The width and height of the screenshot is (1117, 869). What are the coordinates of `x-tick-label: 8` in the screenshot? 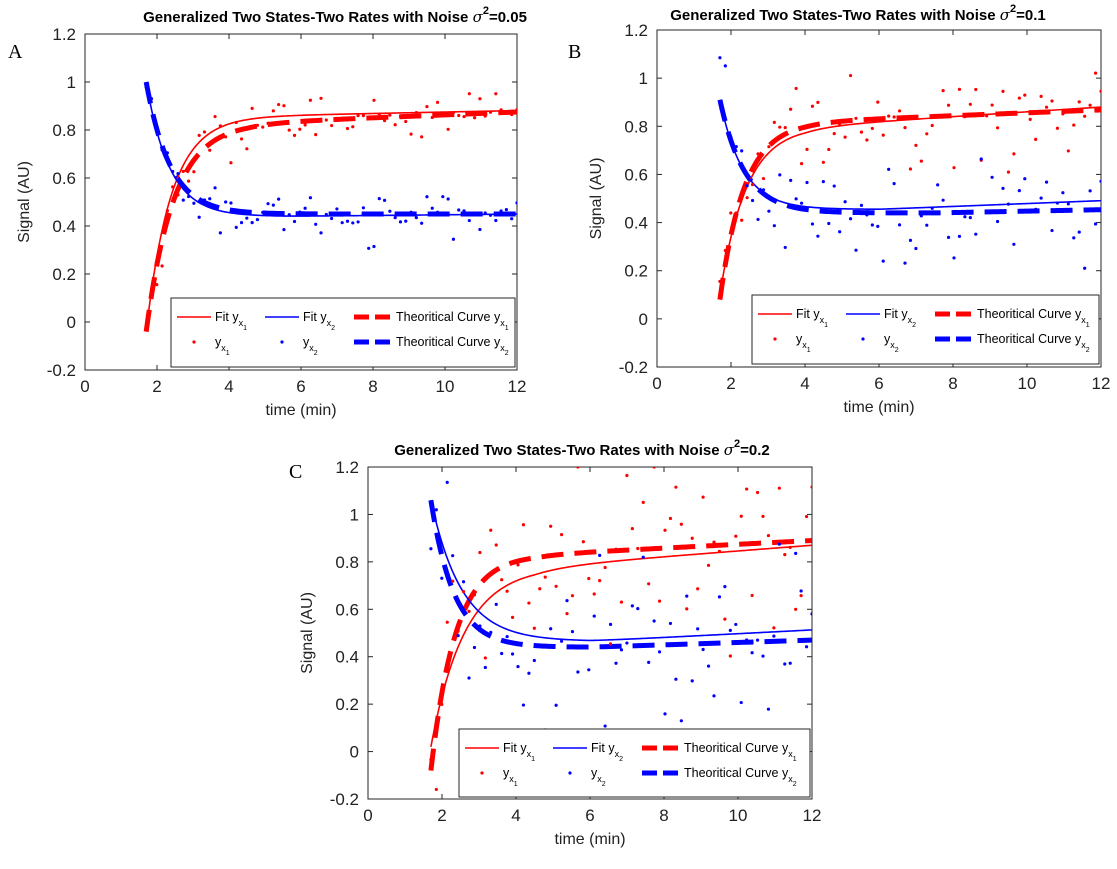 It's located at (372, 386).